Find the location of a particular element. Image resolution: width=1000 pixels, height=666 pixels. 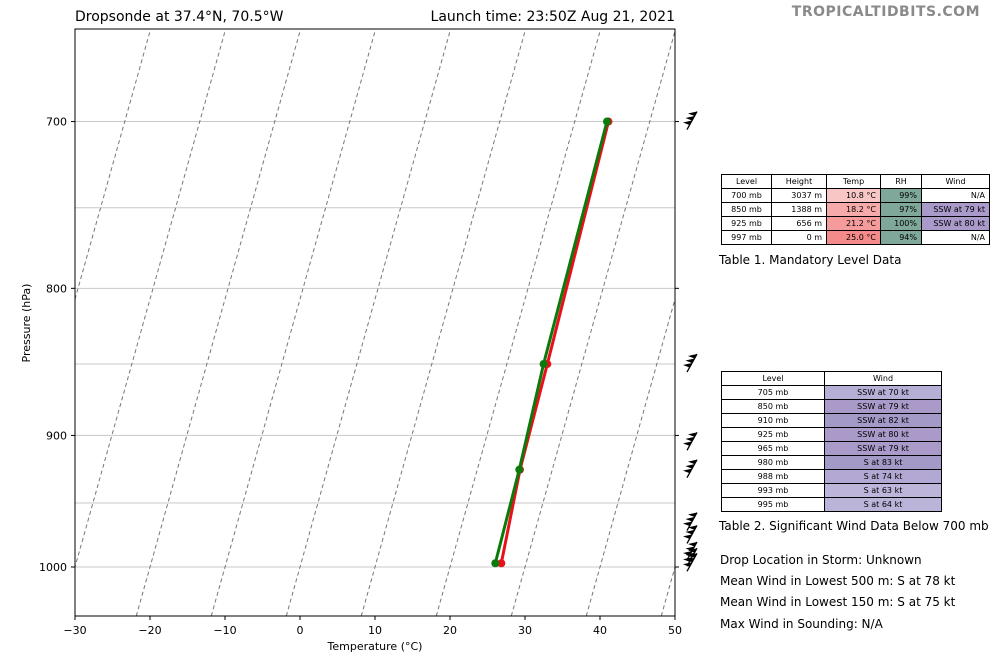

cell-level: 993 mb is located at coordinates (773, 490).